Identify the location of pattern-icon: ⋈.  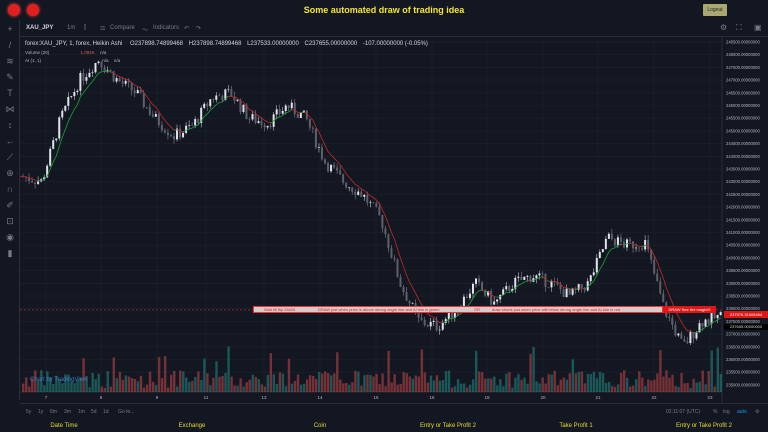
(10, 109).